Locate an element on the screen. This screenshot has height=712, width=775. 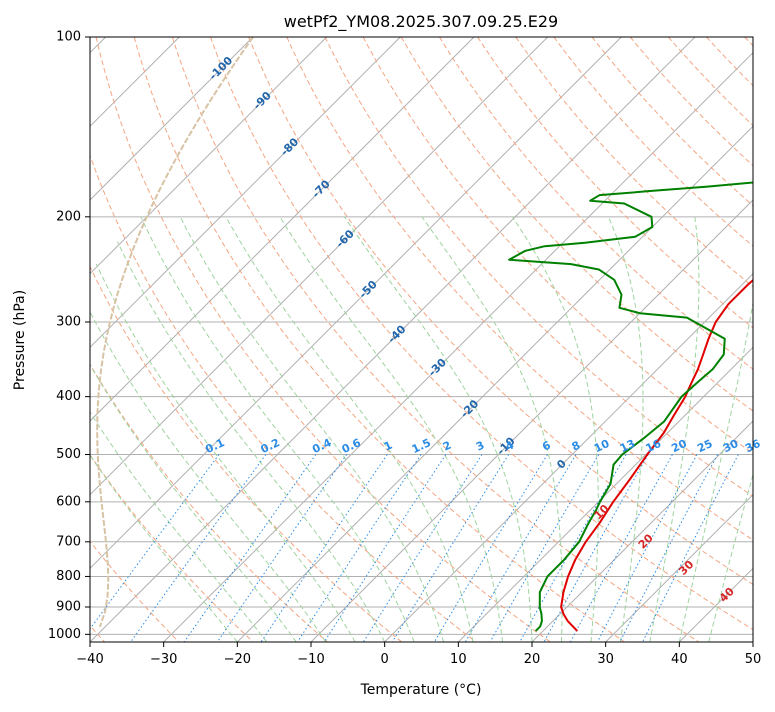
y-tick-label: 300 is located at coordinates (68, 321).